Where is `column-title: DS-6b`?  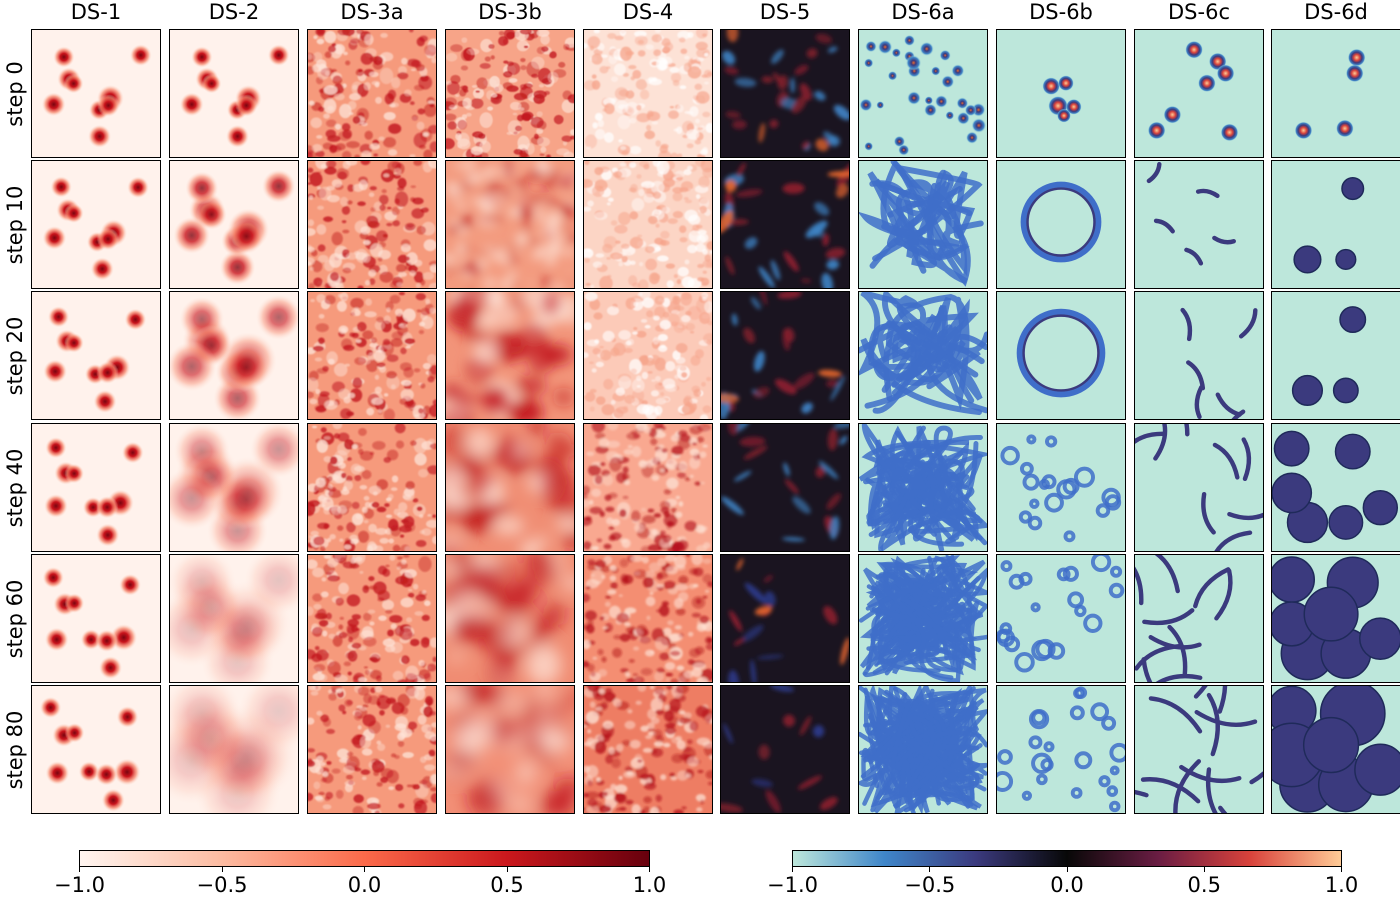 column-title: DS-6b is located at coordinates (1061, 12).